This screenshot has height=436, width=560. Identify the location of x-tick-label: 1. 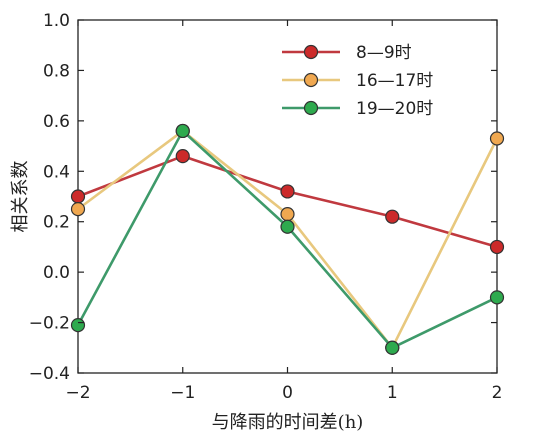
(392, 393).